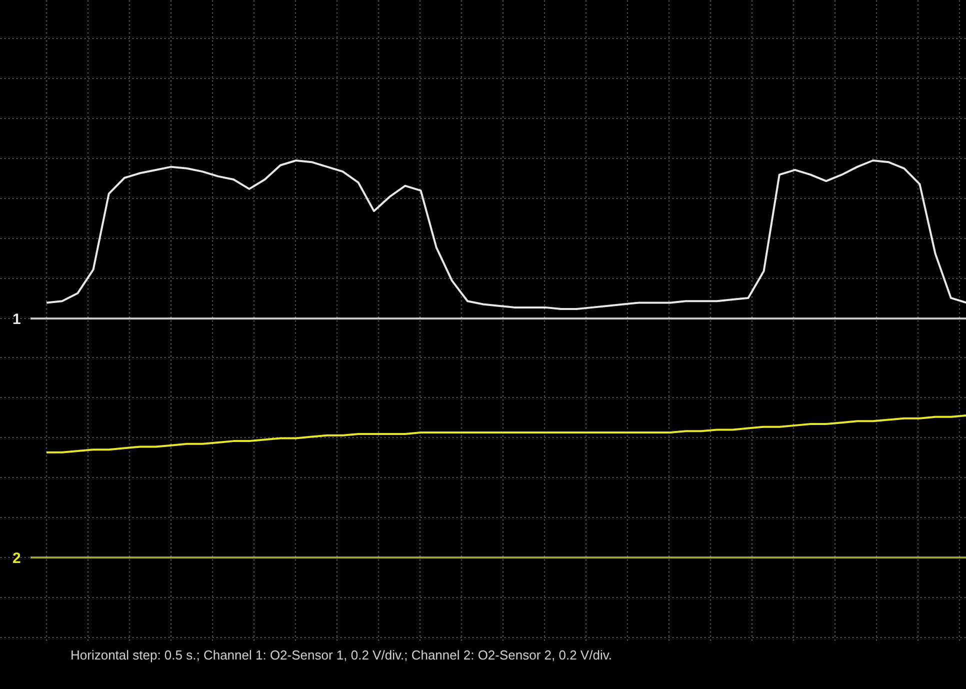  I want to click on text: Horizontal step: 0.5 s.; Channel 1: O2-Sensor 1, 0.2 V/div.; Channel 2: O2-Sensor 2, 0.2 V/div., so click(341, 655).